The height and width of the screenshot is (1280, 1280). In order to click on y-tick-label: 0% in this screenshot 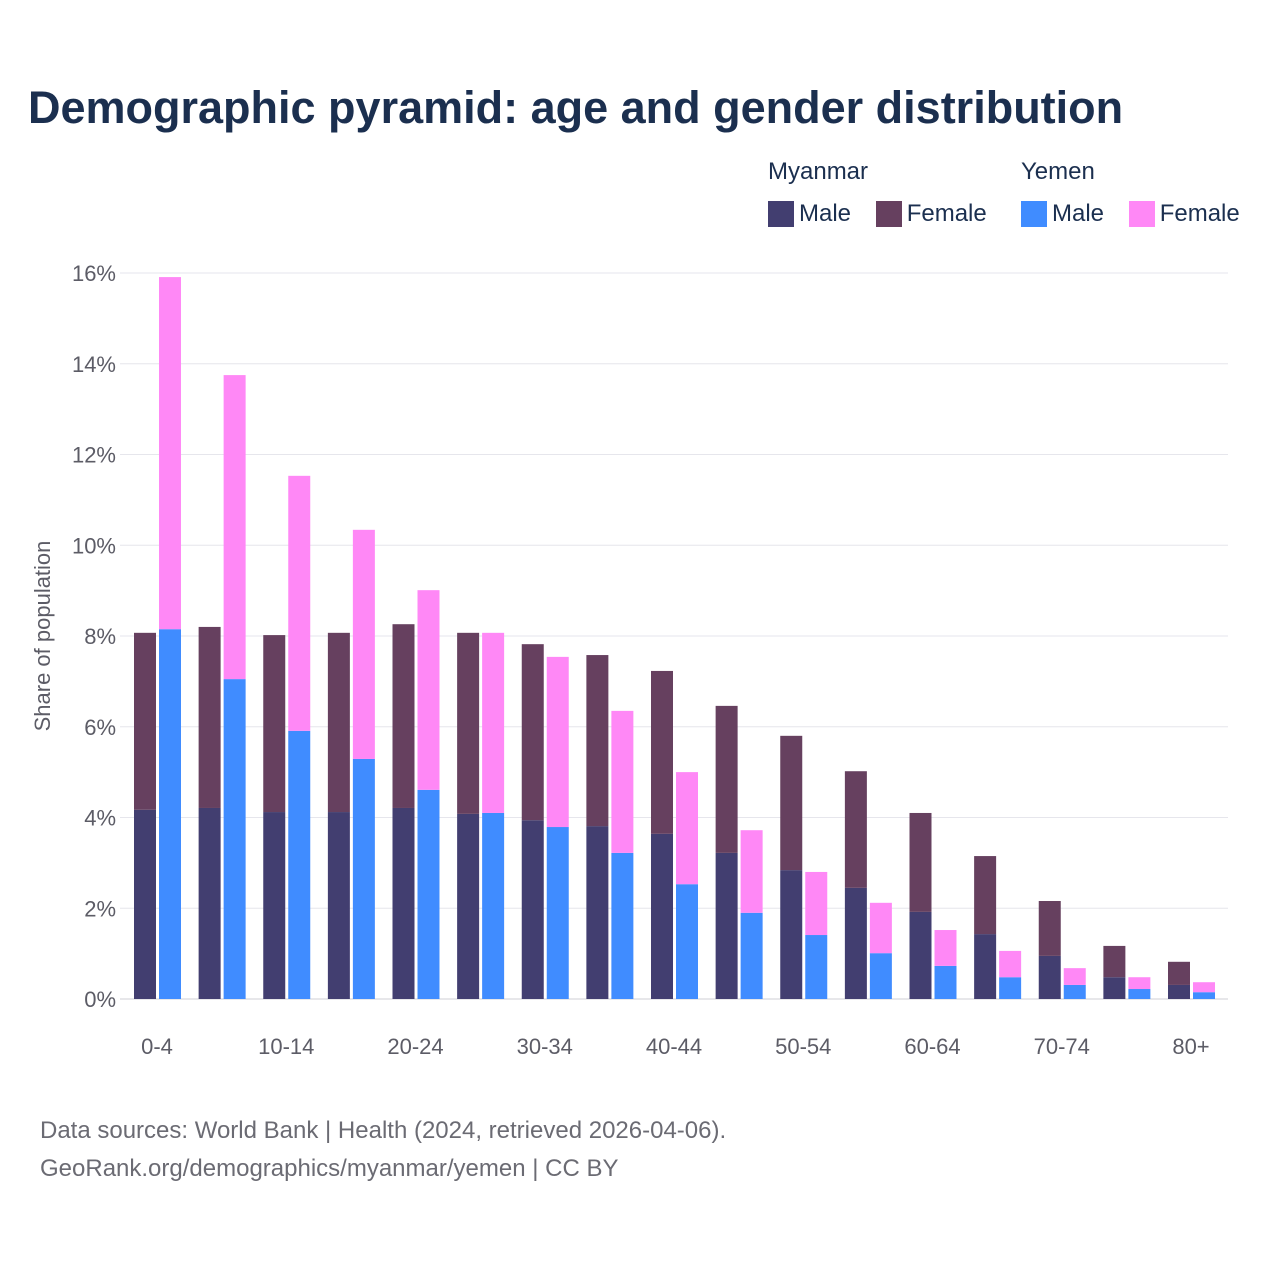, I will do `click(100, 999)`.